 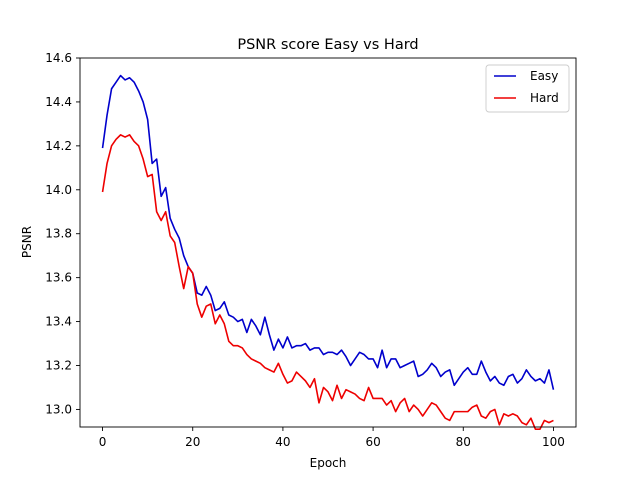 I want to click on y-tick-label: 13.0, so click(x=58, y=409).